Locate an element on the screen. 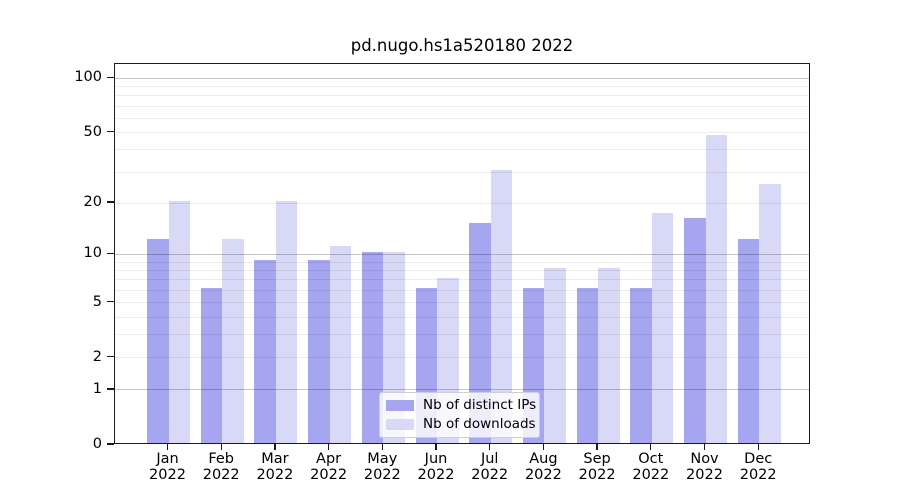 The width and height of the screenshot is (900, 500). chart-title: pd.nugo.hs1a520180 2022 is located at coordinates (462, 45).